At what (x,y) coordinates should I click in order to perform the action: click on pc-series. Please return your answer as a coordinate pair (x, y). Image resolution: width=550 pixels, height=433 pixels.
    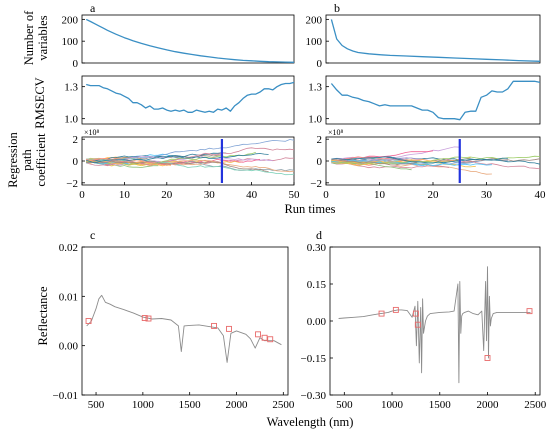
    Looking at the image, I should click on (184, 328).